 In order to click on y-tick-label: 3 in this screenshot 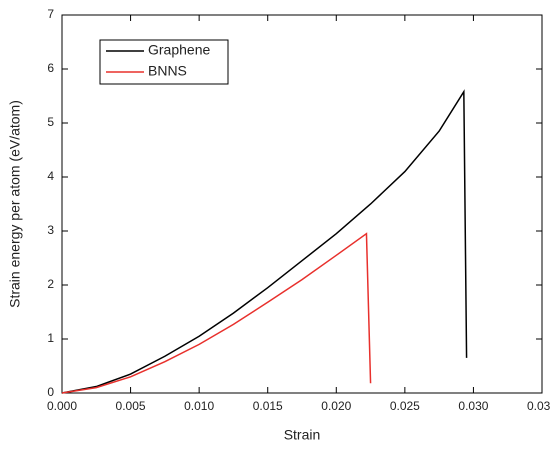, I will do `click(50, 230)`.